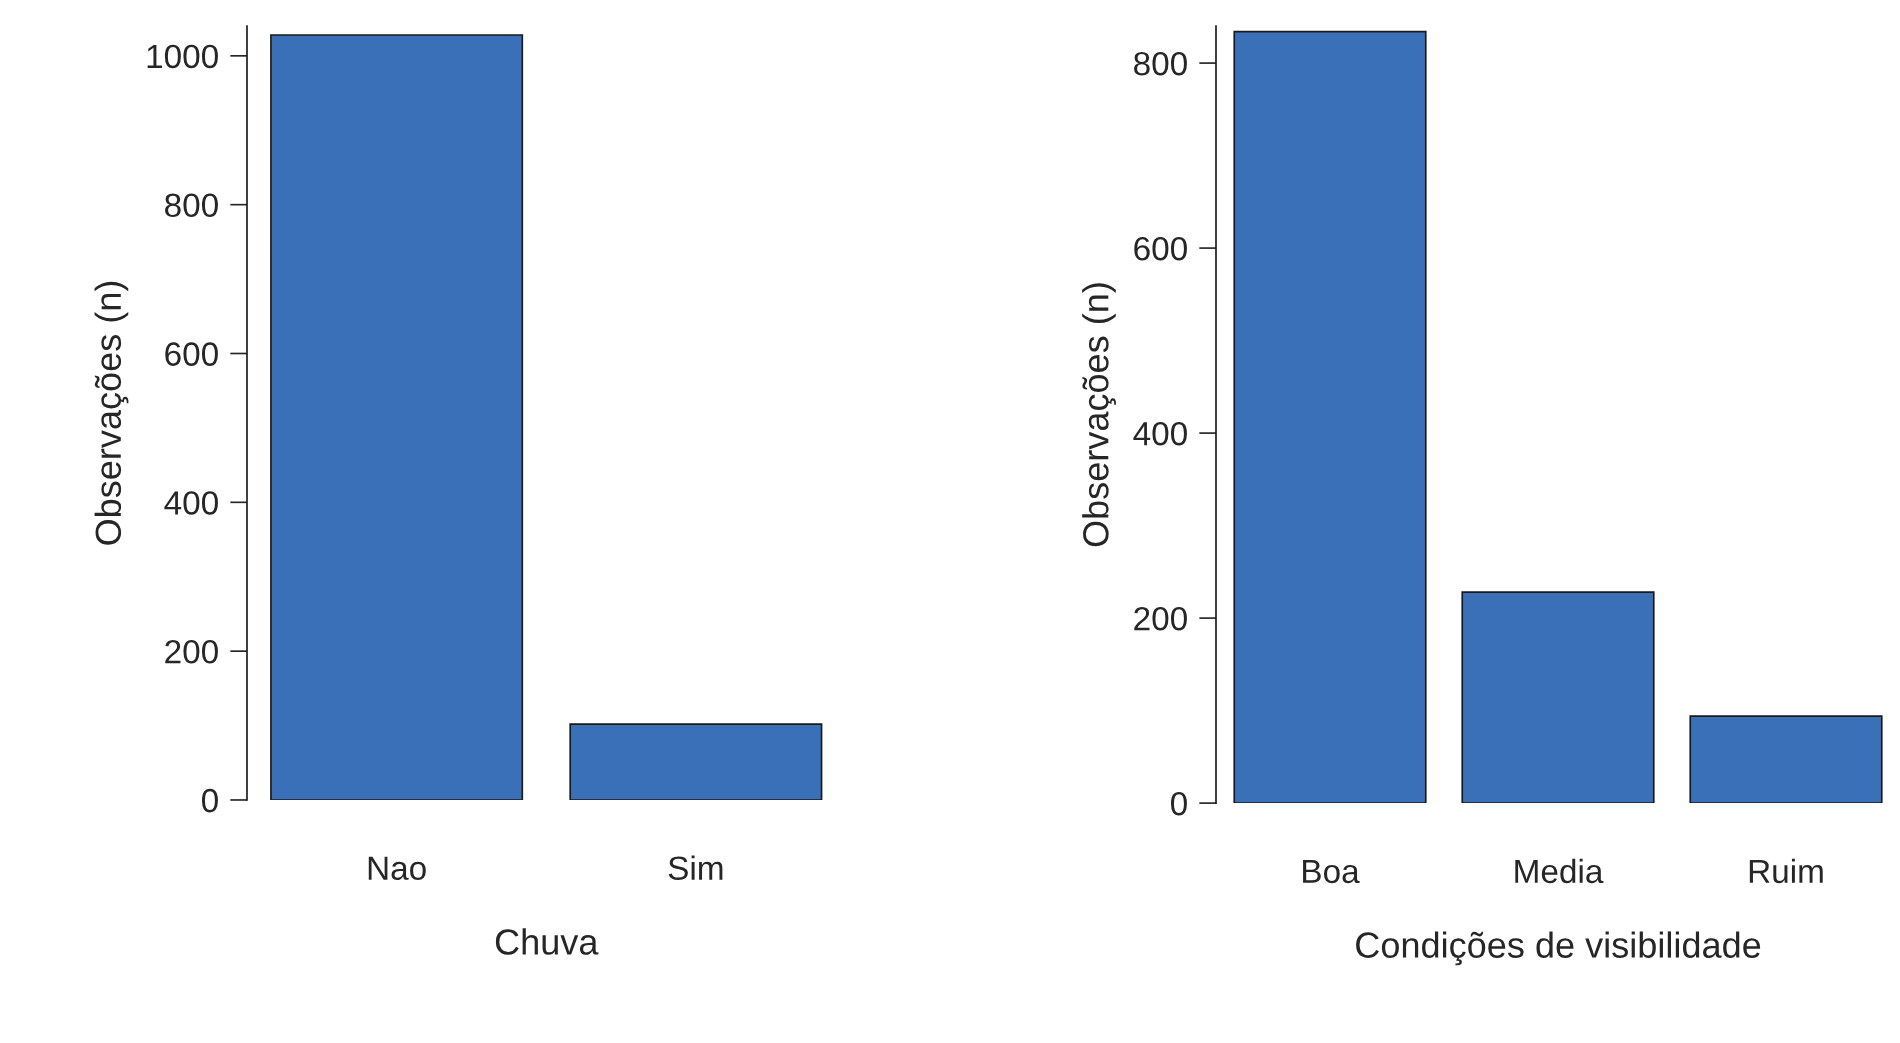 Image resolution: width=1900 pixels, height=1043 pixels. What do you see at coordinates (695, 868) in the screenshot?
I see `x-tick-label: Sim` at bounding box center [695, 868].